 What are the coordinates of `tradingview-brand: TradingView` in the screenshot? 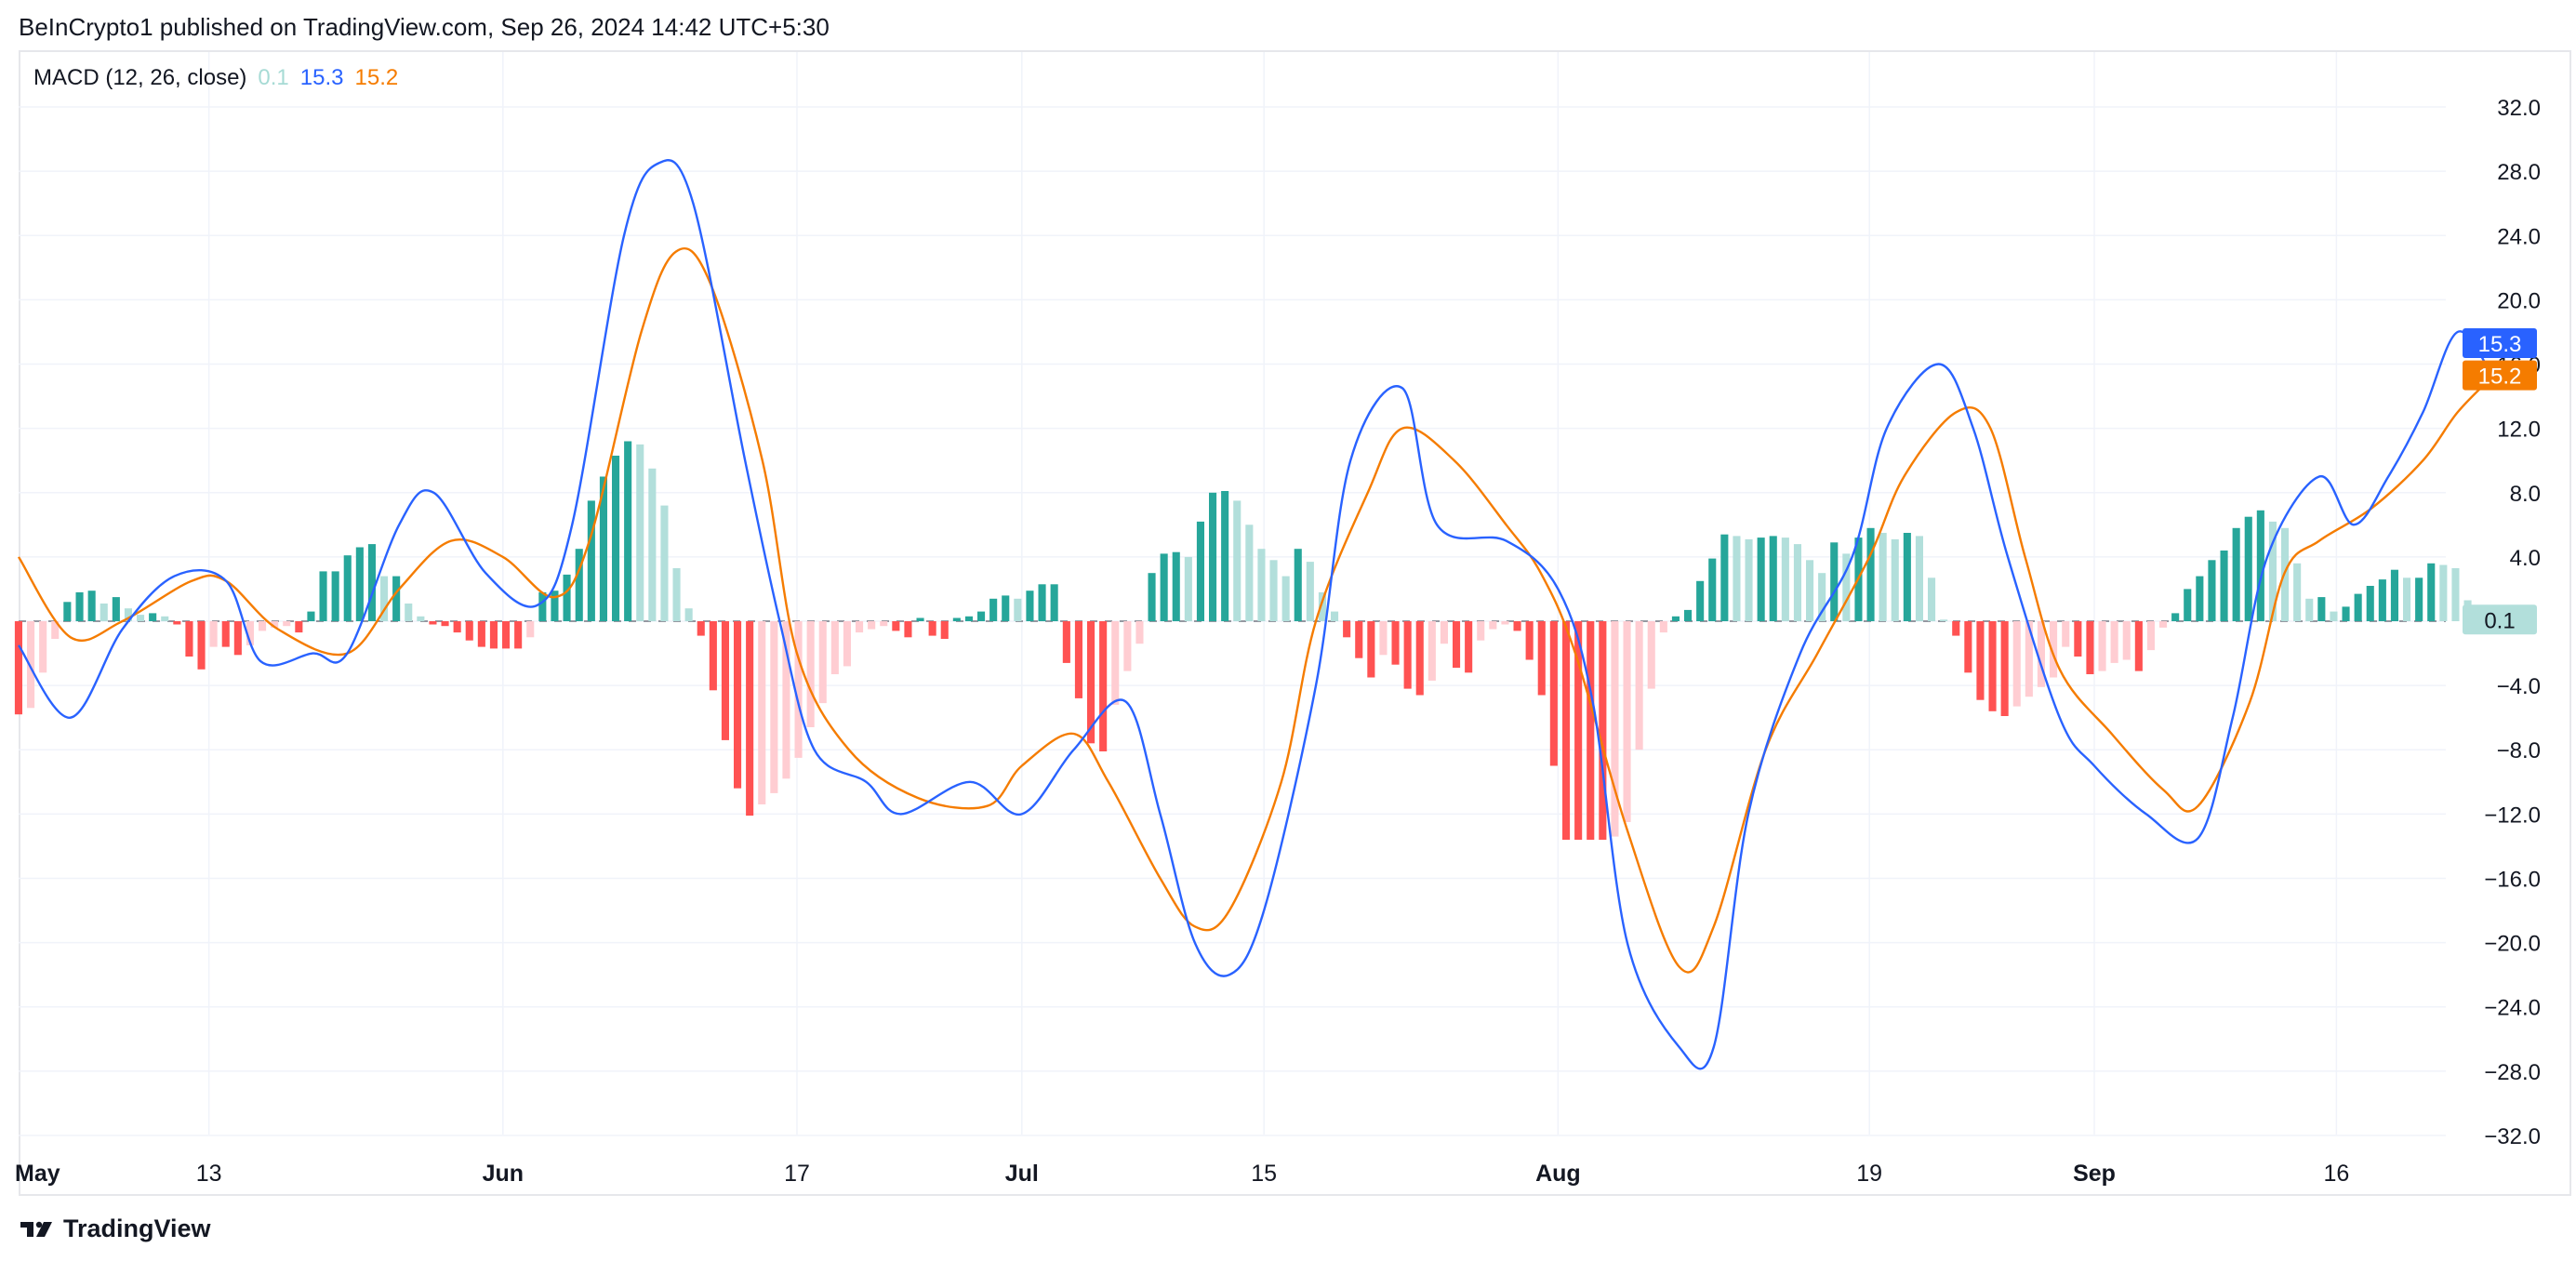 It's located at (115, 1229).